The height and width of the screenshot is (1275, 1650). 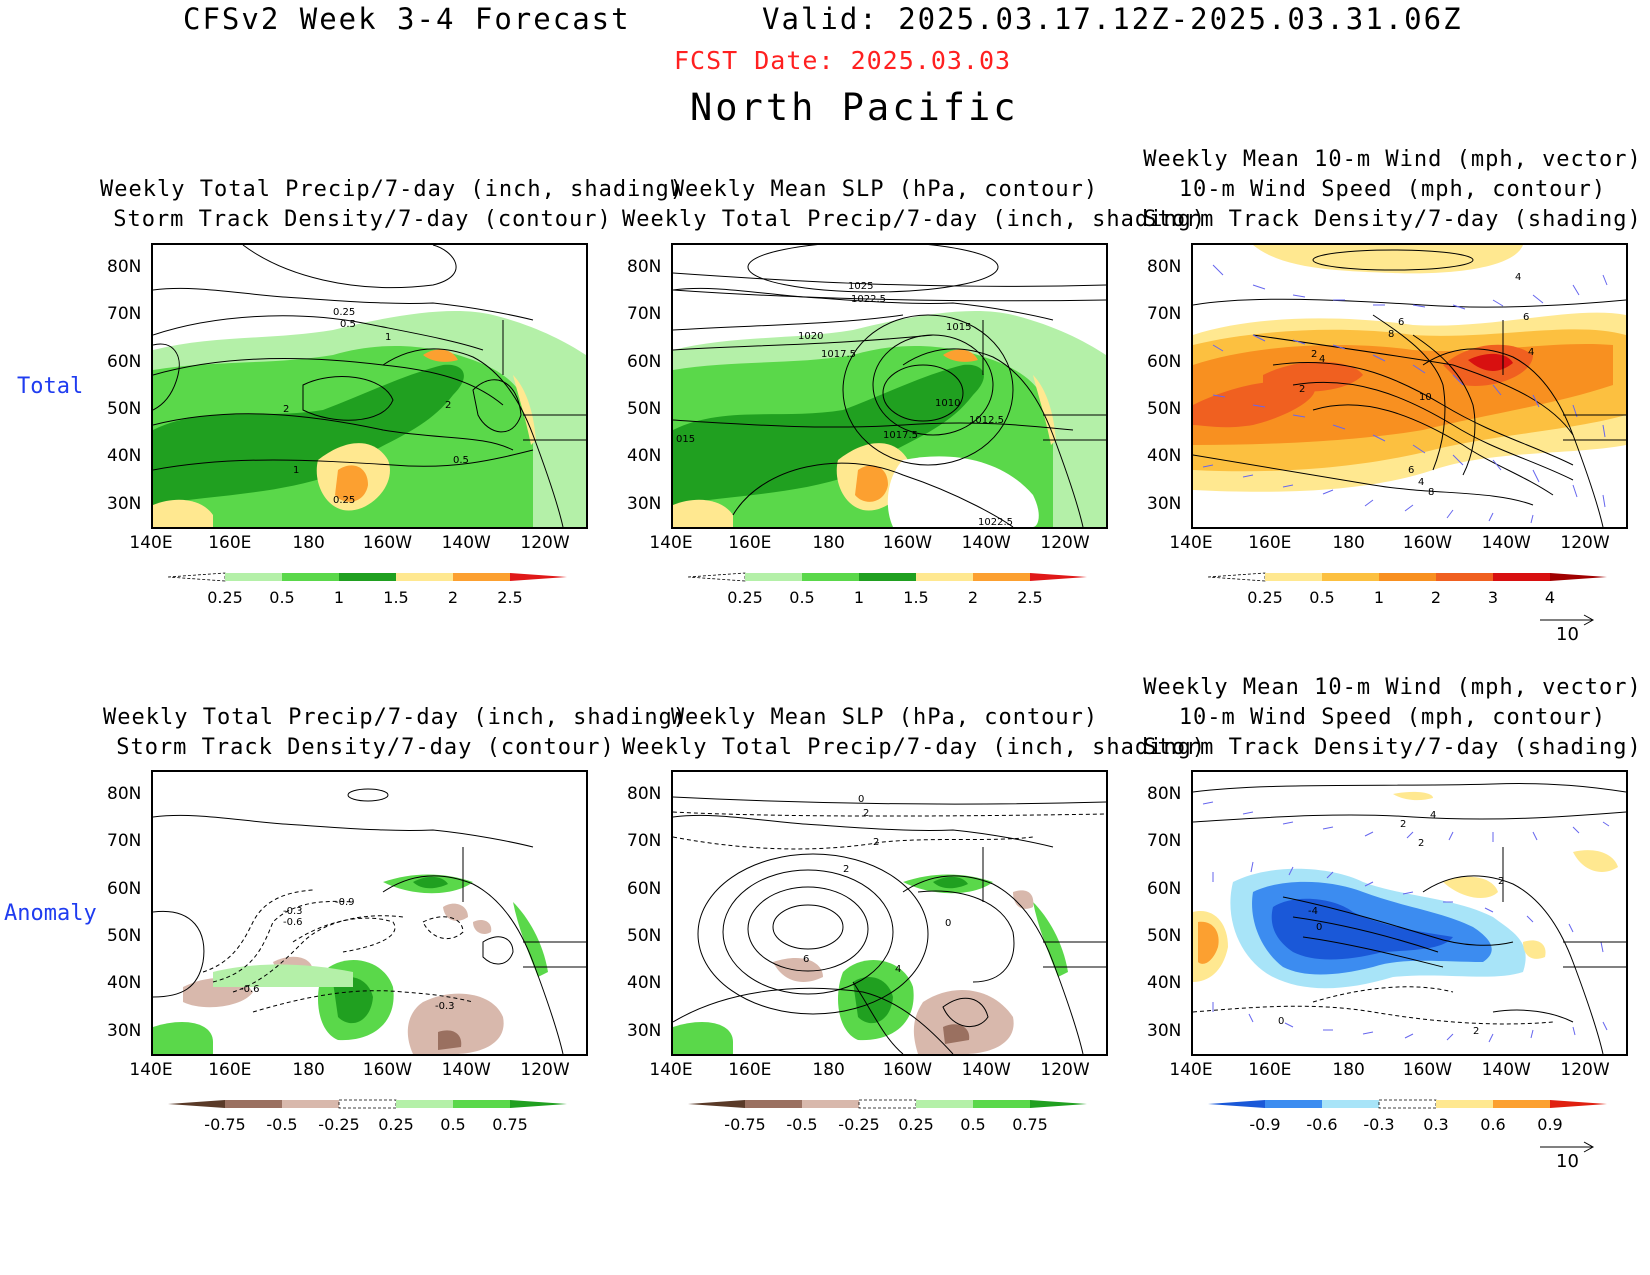 What do you see at coordinates (806, 959) in the screenshot?
I see `contour-label: 6` at bounding box center [806, 959].